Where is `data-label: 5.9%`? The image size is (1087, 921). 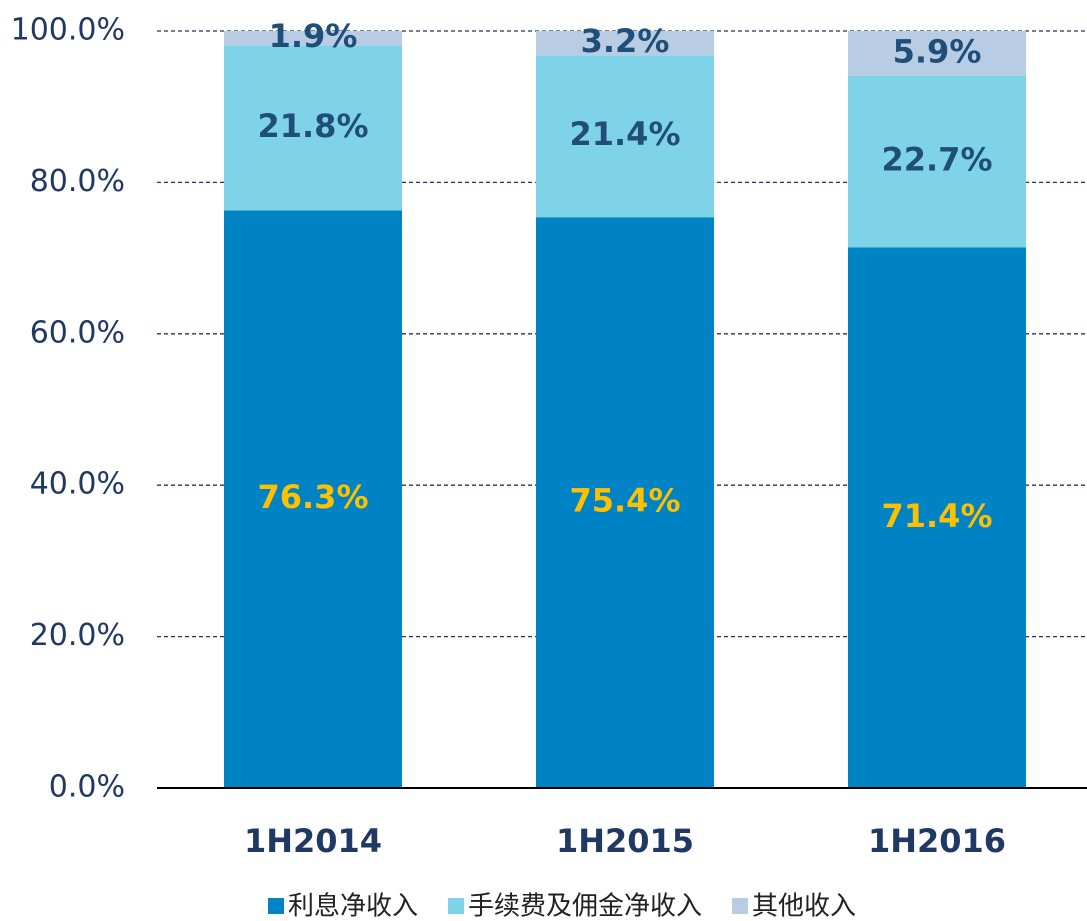
data-label: 5.9% is located at coordinates (937, 51).